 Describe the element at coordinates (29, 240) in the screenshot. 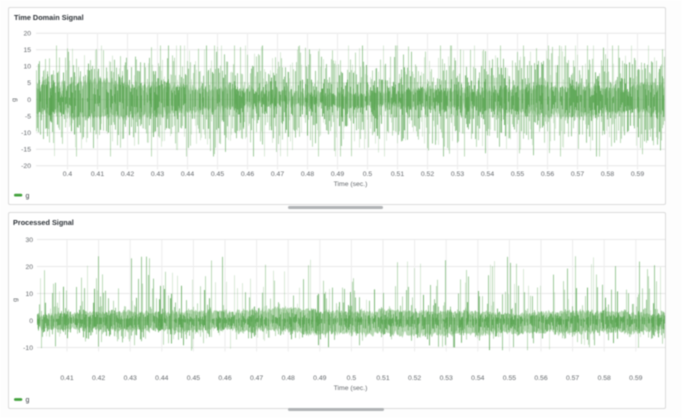

I see `svg-text: 30` at that location.